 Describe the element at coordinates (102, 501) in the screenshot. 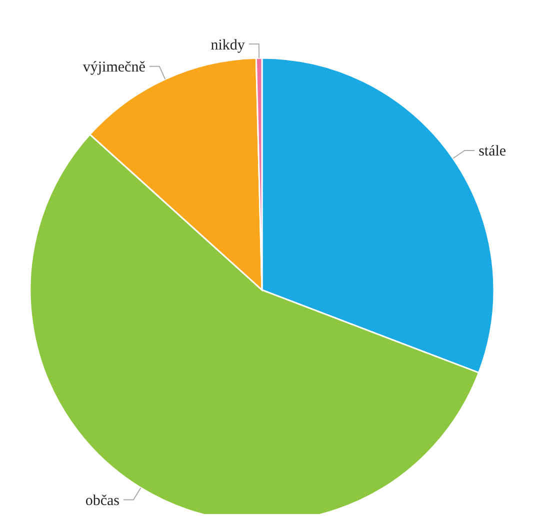

I see `slice-label: občas` at that location.